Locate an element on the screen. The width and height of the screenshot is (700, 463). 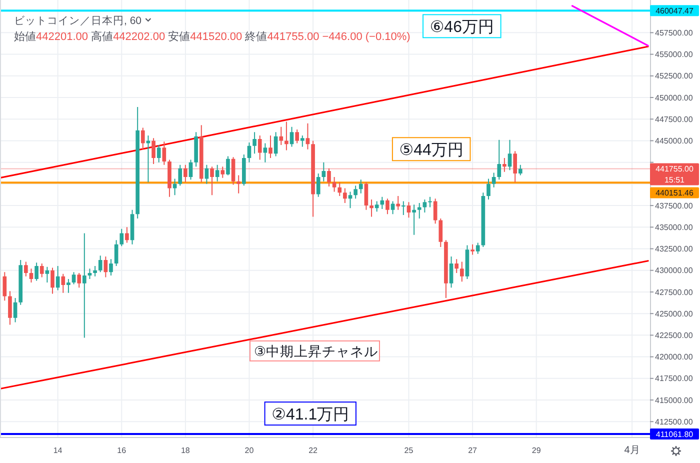
y-tick-label: 427500.00 is located at coordinates (674, 292).